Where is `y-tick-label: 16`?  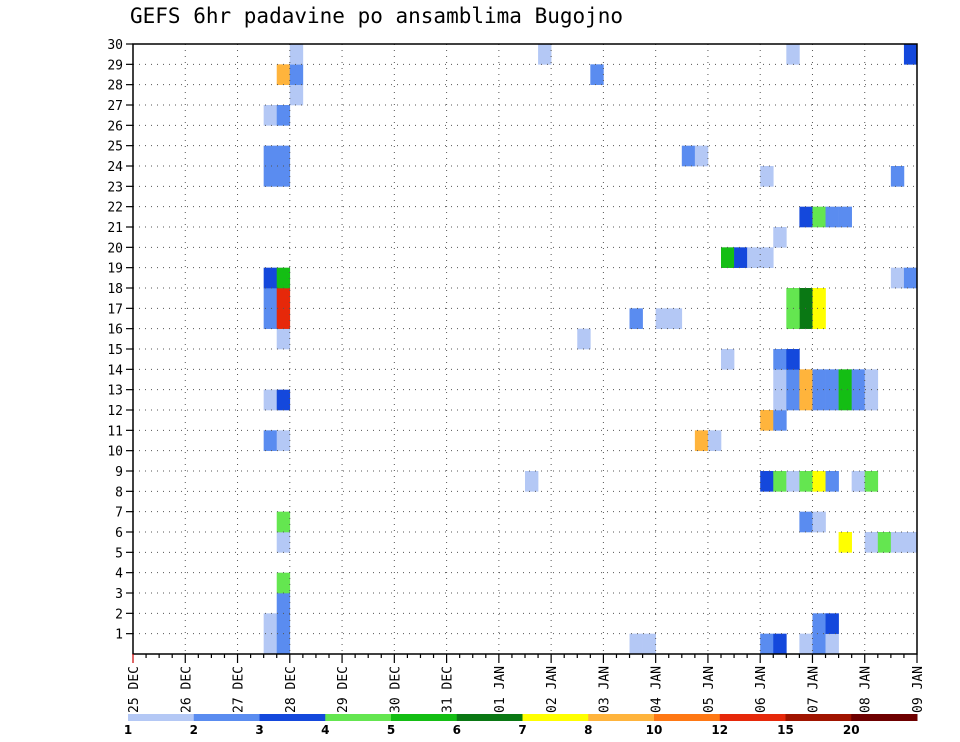
y-tick-label: 16 is located at coordinates (115, 330).